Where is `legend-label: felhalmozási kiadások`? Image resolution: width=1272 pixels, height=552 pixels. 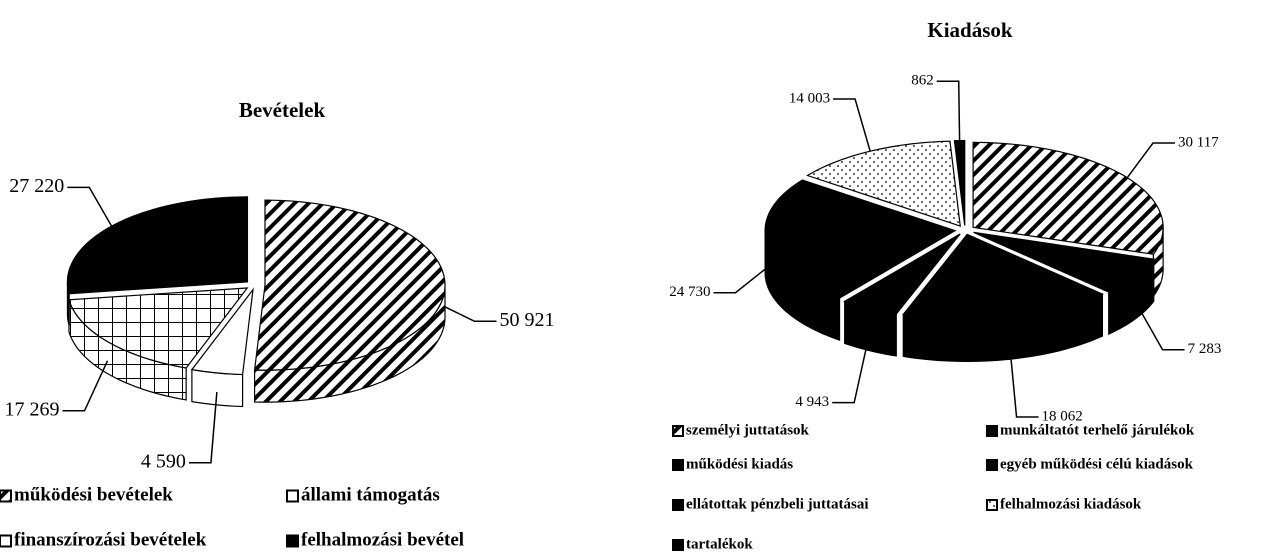 legend-label: felhalmozási kiadások is located at coordinates (1071, 504).